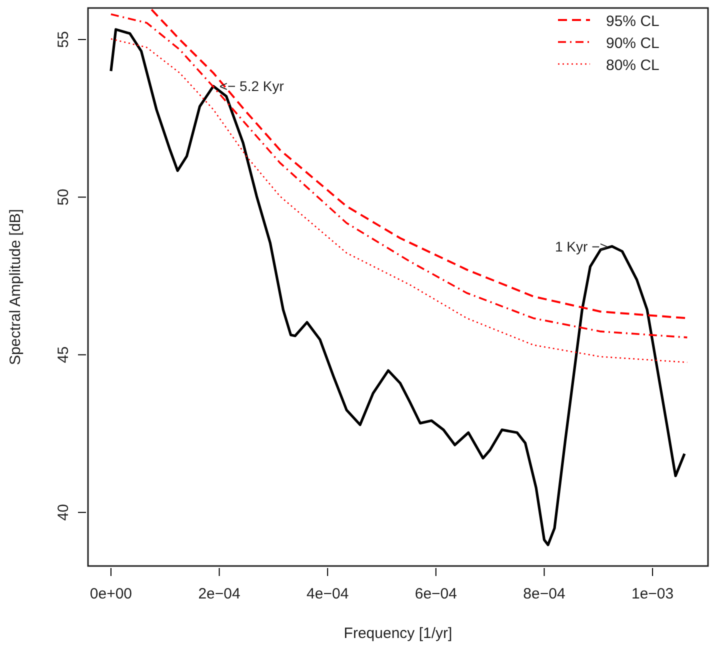 The width and height of the screenshot is (711, 654). Describe the element at coordinates (398, 633) in the screenshot. I see `x-axis-title: Frequency [1/yr]` at that location.